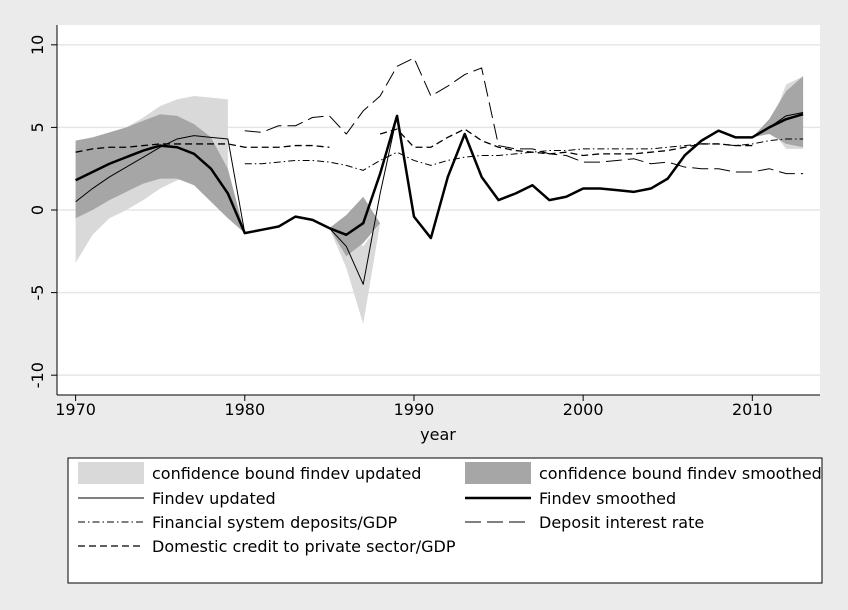  Describe the element at coordinates (304, 546) in the screenshot. I see `legend-label: Domestic credit to private sector/GDP` at that location.